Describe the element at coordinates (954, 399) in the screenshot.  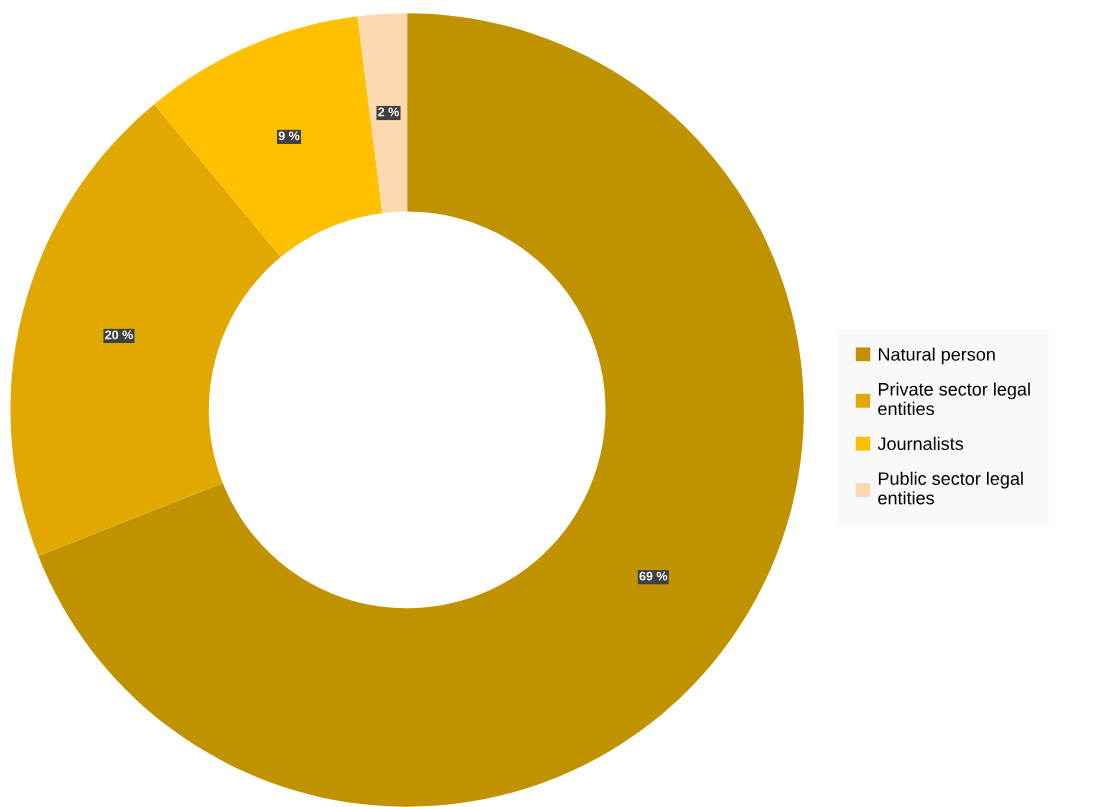
I see `legend-label: Private sector legal entities` at that location.